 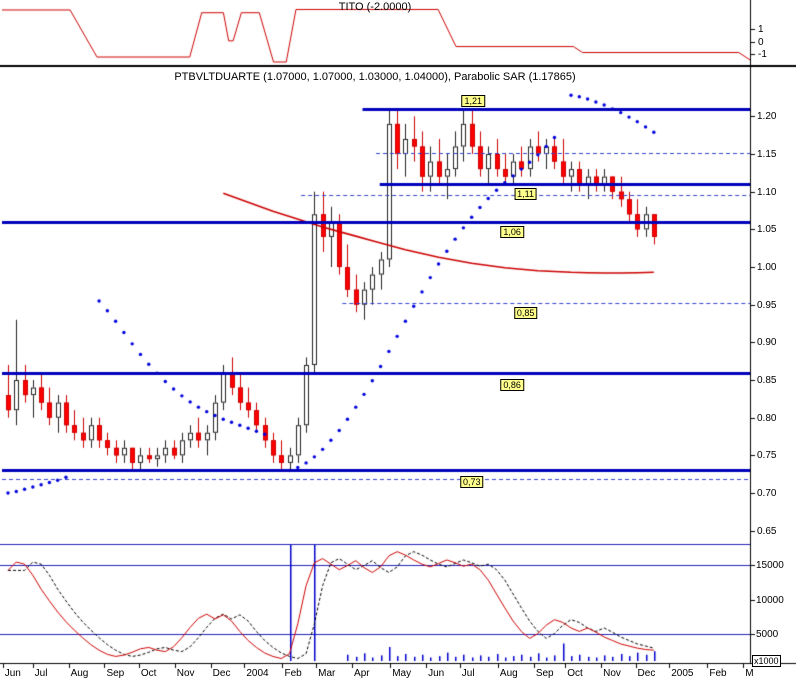 I want to click on x-axis-label: 2004, so click(x=257, y=673).